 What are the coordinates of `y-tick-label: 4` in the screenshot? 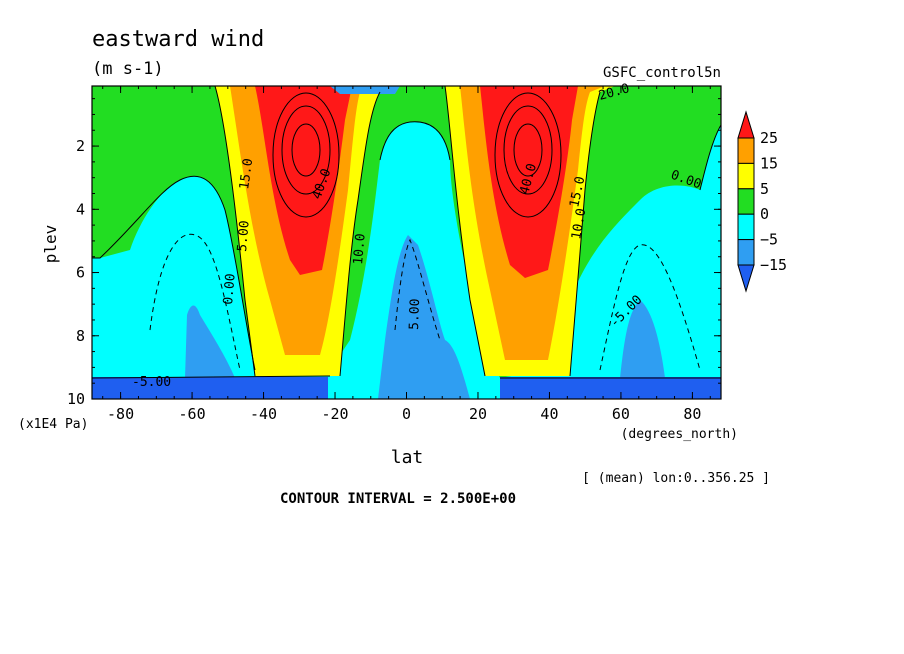 It's located at (80, 209).